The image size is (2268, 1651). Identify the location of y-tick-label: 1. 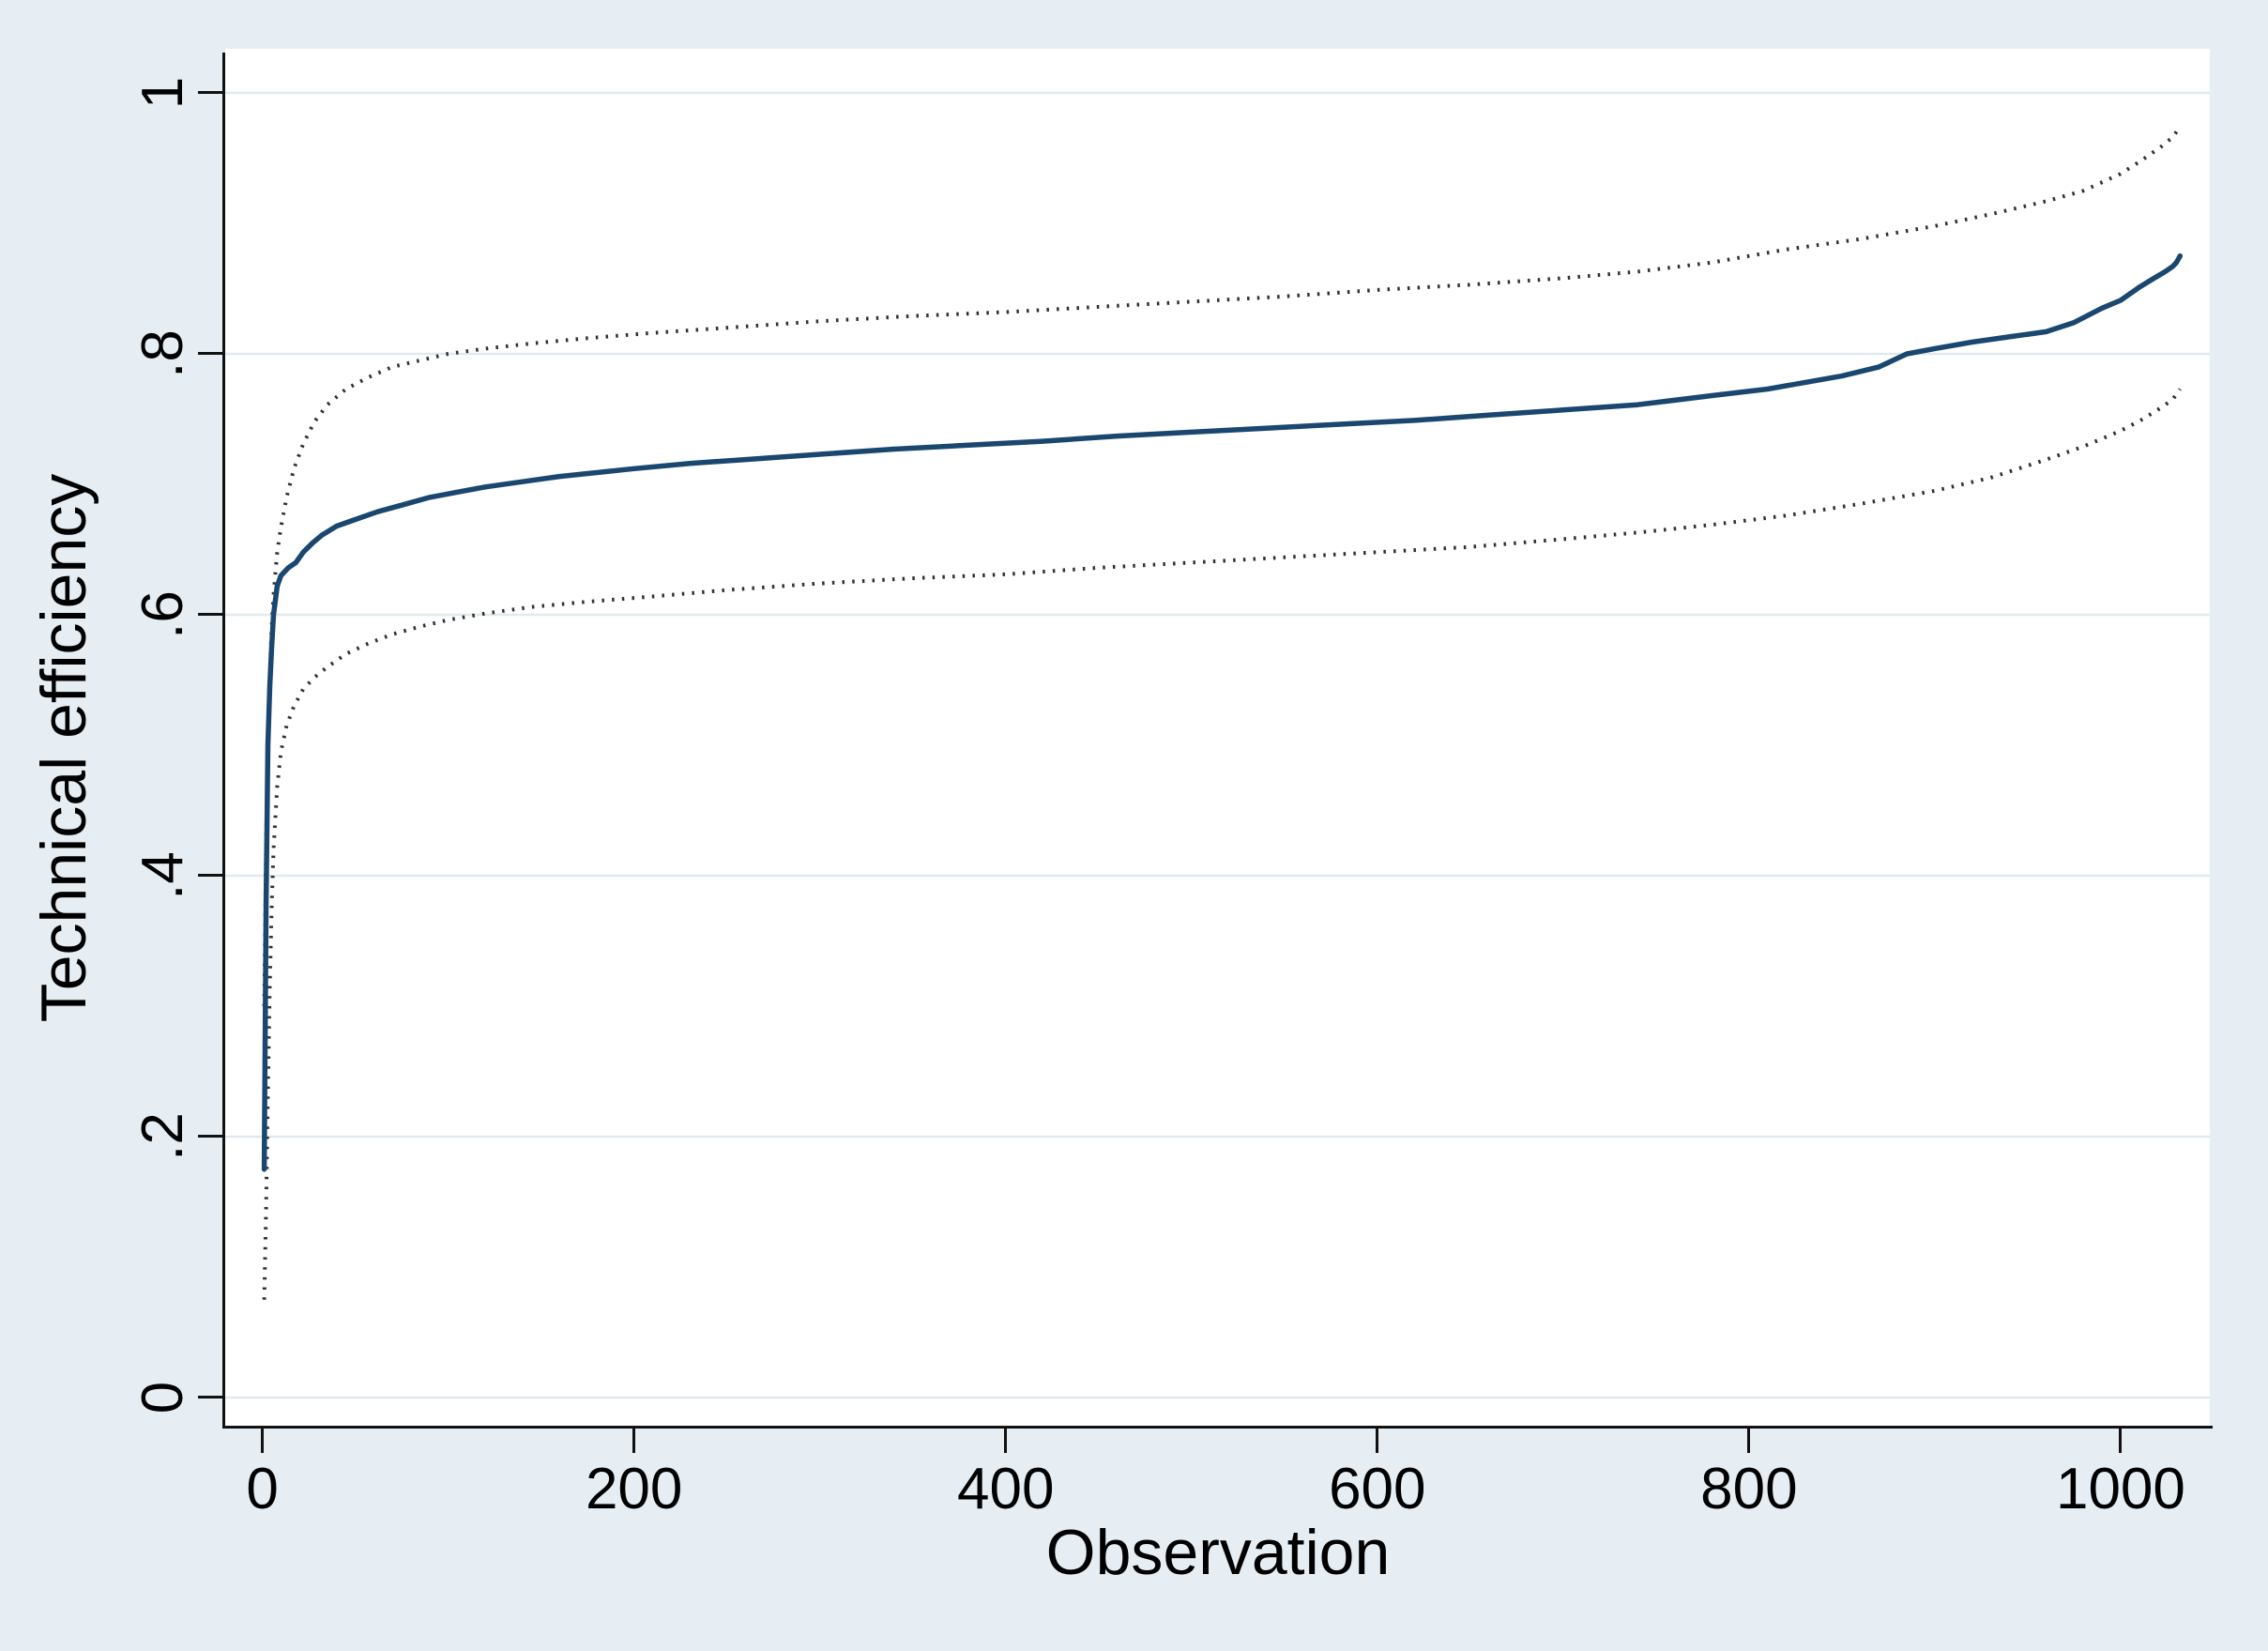
(163, 93).